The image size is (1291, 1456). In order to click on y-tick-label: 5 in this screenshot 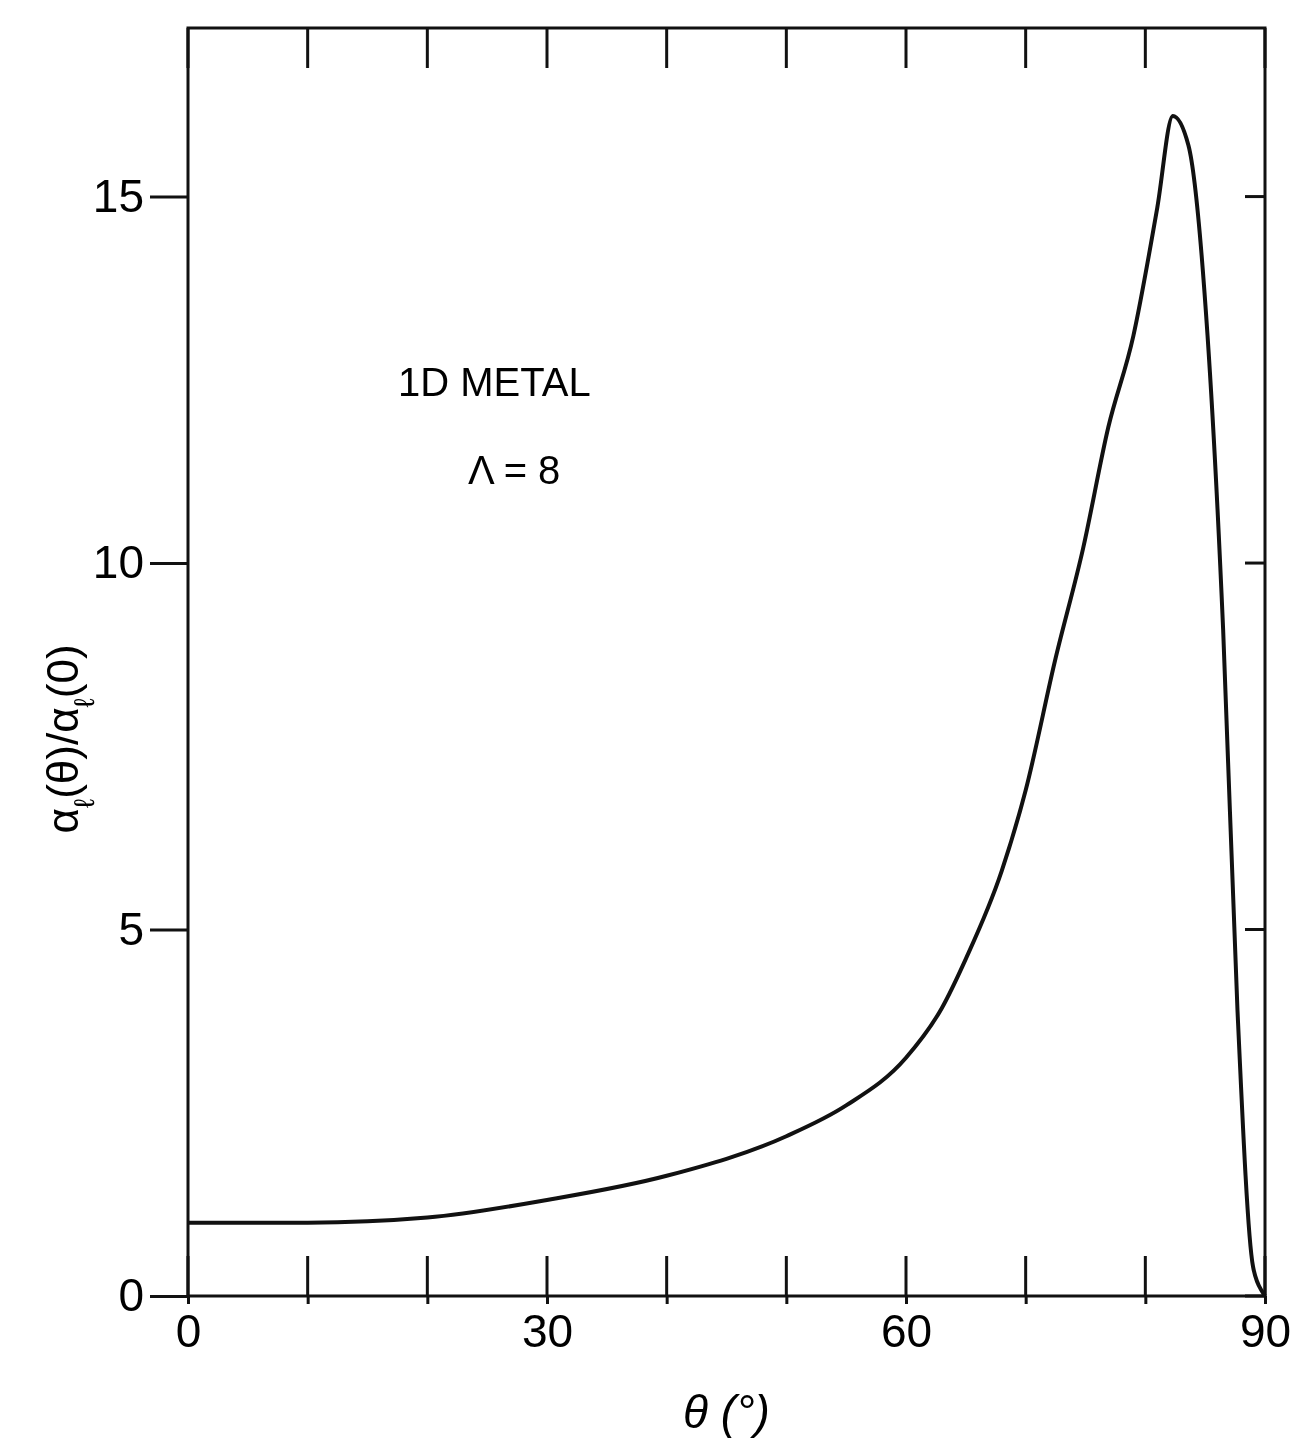, I will do `click(131, 928)`.